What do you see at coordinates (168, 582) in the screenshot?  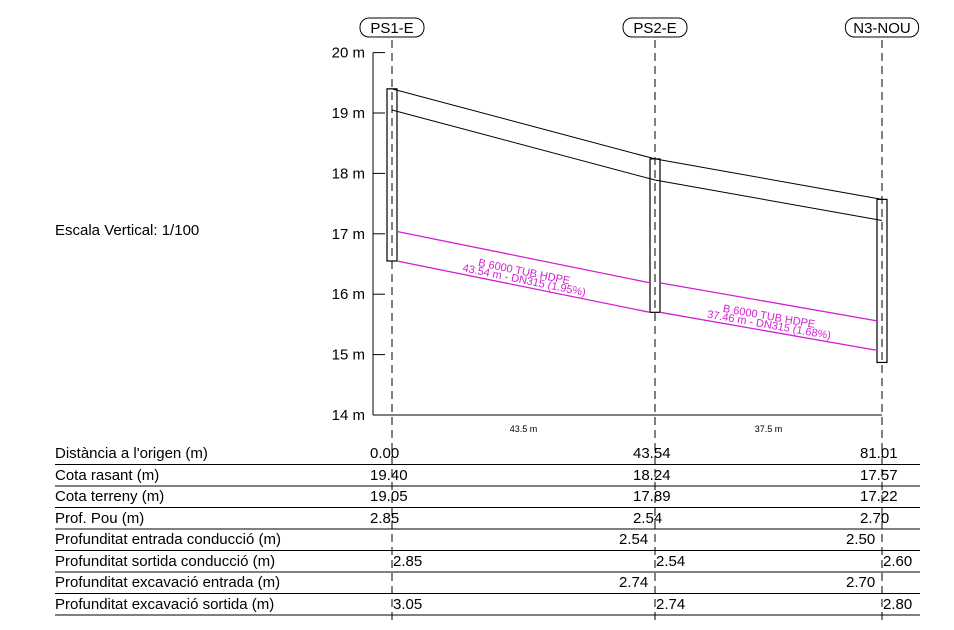 I see `table-row-label: Profunditat excavació entrada (m)` at bounding box center [168, 582].